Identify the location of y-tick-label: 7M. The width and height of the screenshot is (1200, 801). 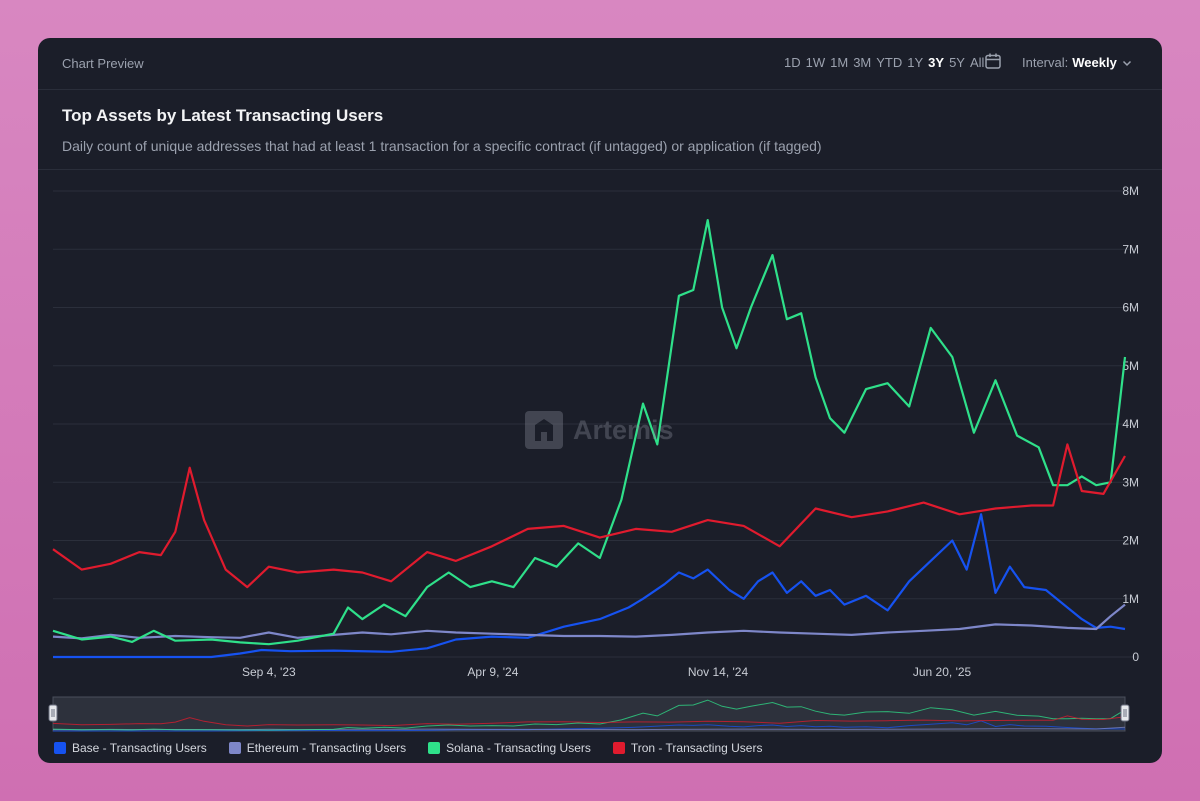
(1130, 249).